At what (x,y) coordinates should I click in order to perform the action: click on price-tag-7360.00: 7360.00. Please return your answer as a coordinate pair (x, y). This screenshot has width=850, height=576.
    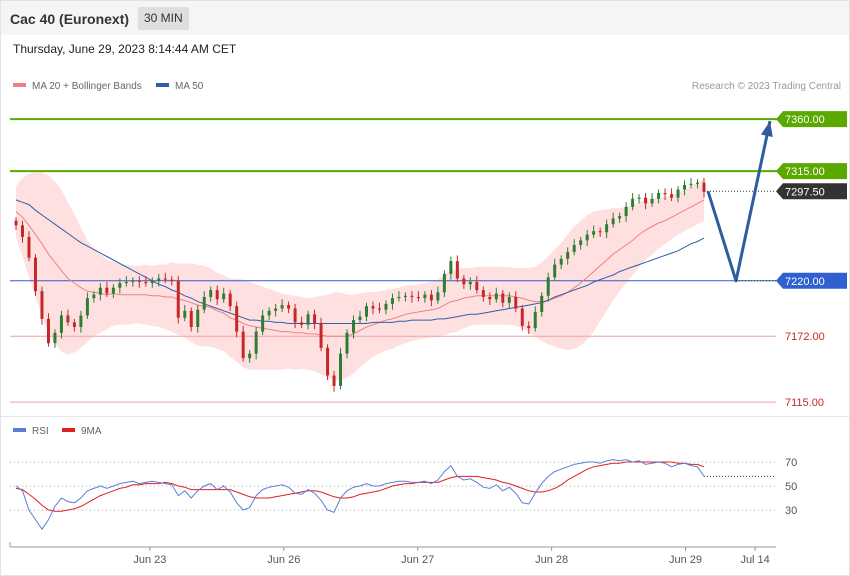
    Looking at the image, I should click on (811, 119).